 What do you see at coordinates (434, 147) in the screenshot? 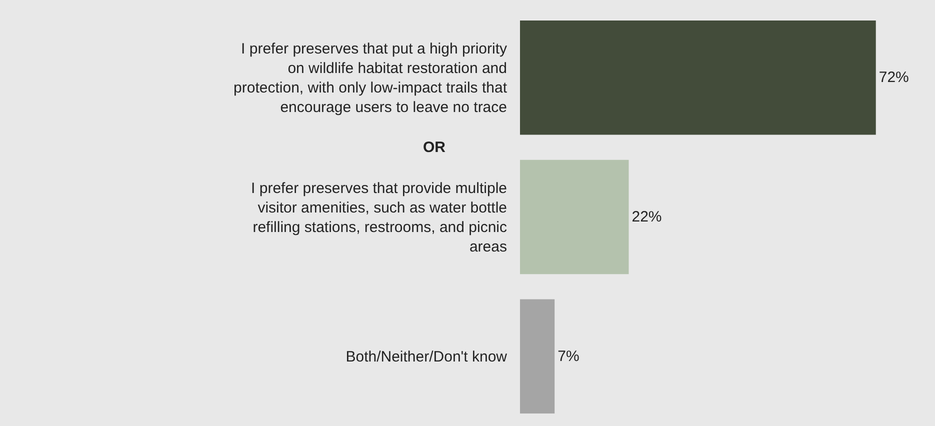
I see `text: OR` at bounding box center [434, 147].